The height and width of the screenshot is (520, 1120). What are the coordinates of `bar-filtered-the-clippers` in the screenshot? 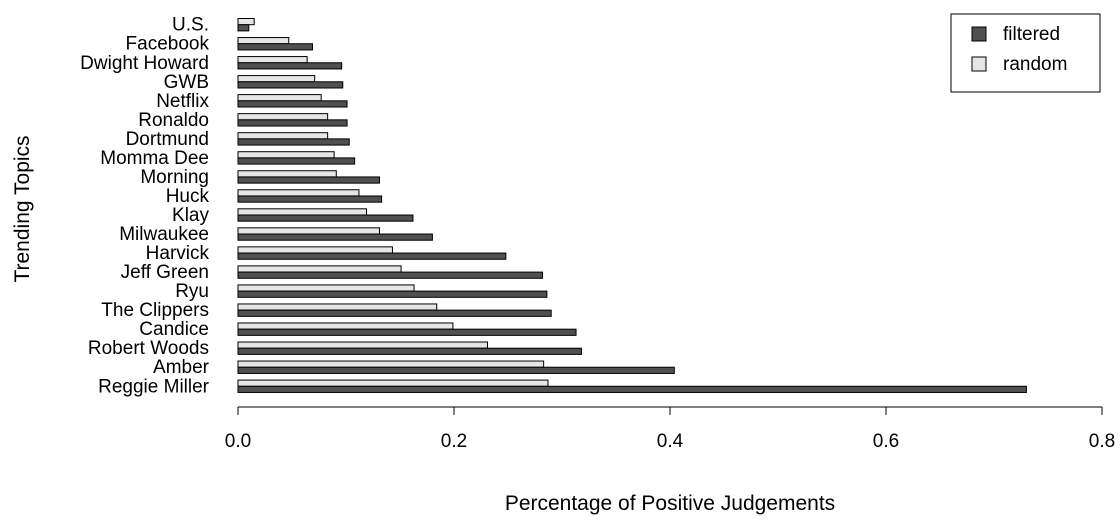 It's located at (394, 313).